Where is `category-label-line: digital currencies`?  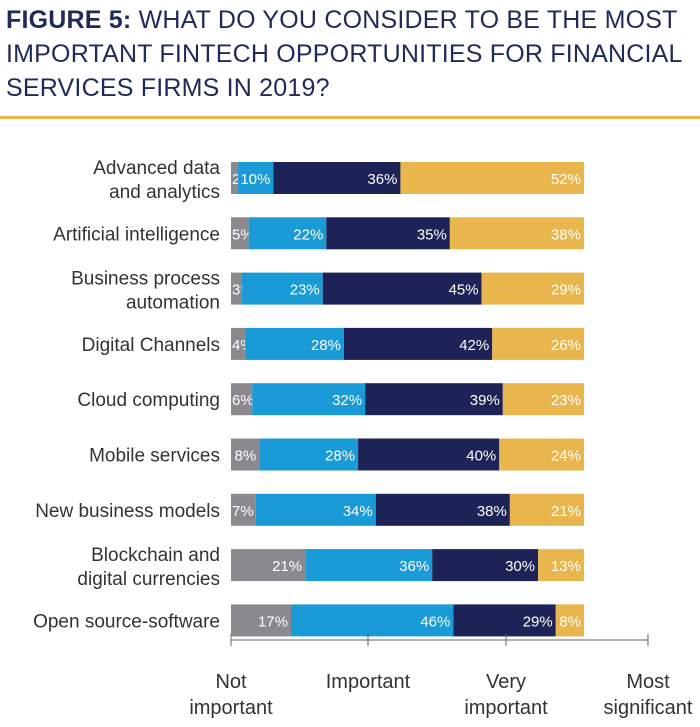 category-label-line: digital currencies is located at coordinates (148, 579).